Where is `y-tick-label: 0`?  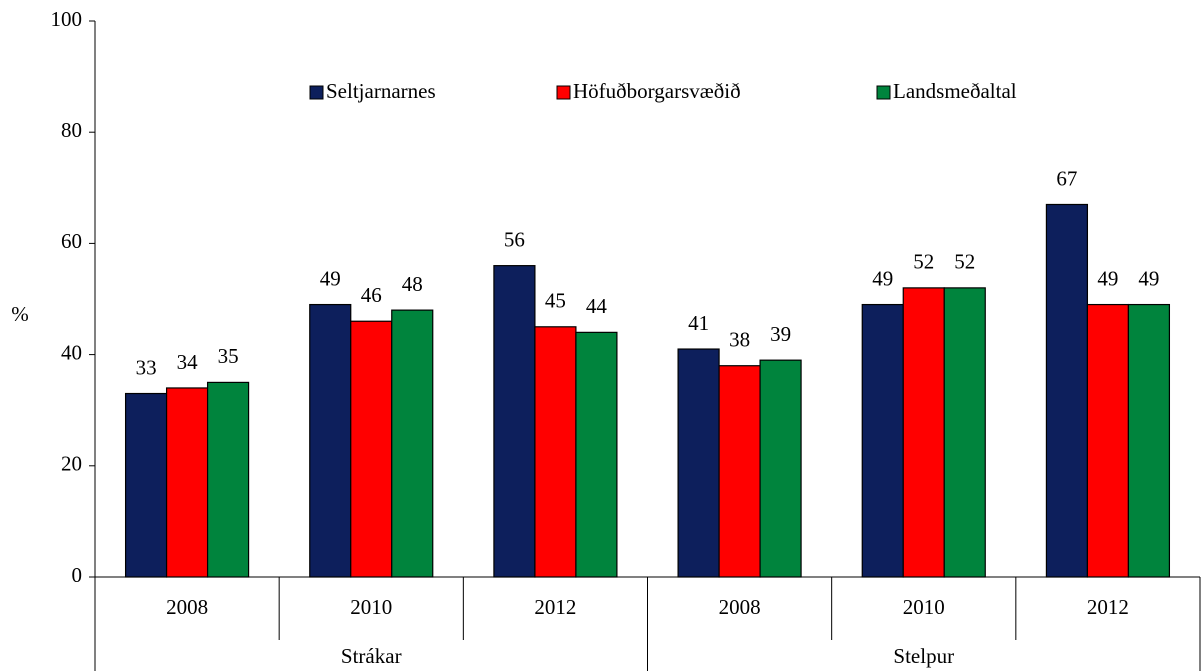 y-tick-label: 0 is located at coordinates (77, 575).